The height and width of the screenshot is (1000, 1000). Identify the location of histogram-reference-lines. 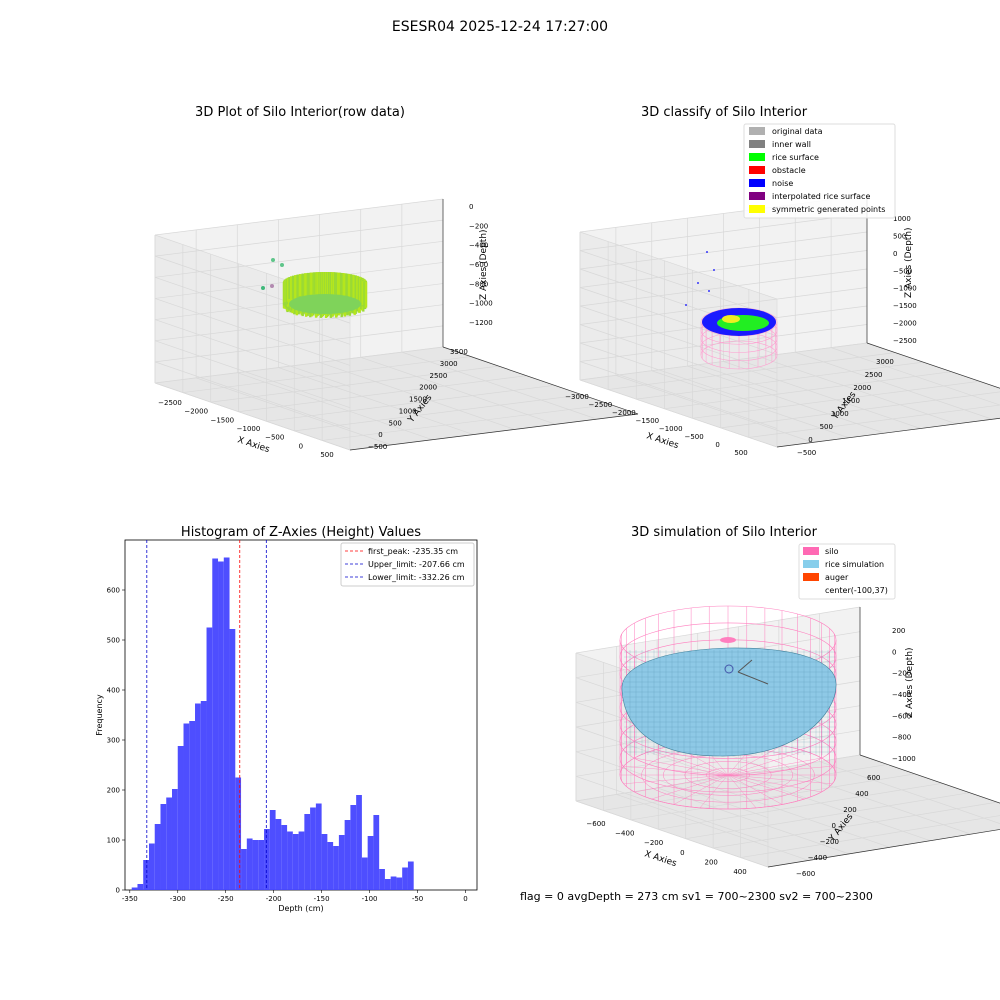
(206, 715).